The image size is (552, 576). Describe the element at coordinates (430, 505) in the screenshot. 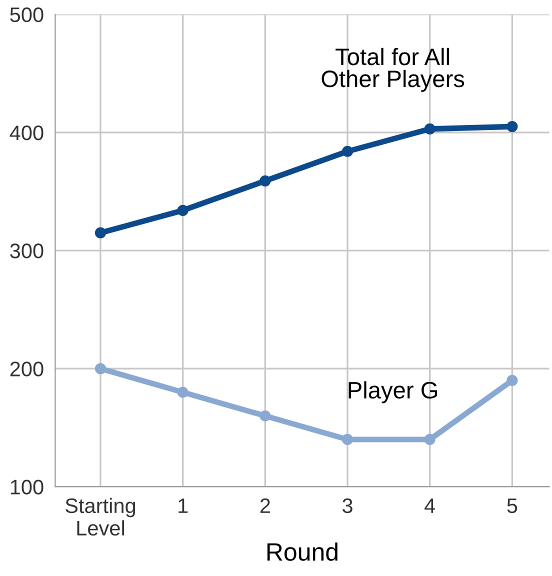

I see `x-tick-label: 4` at that location.